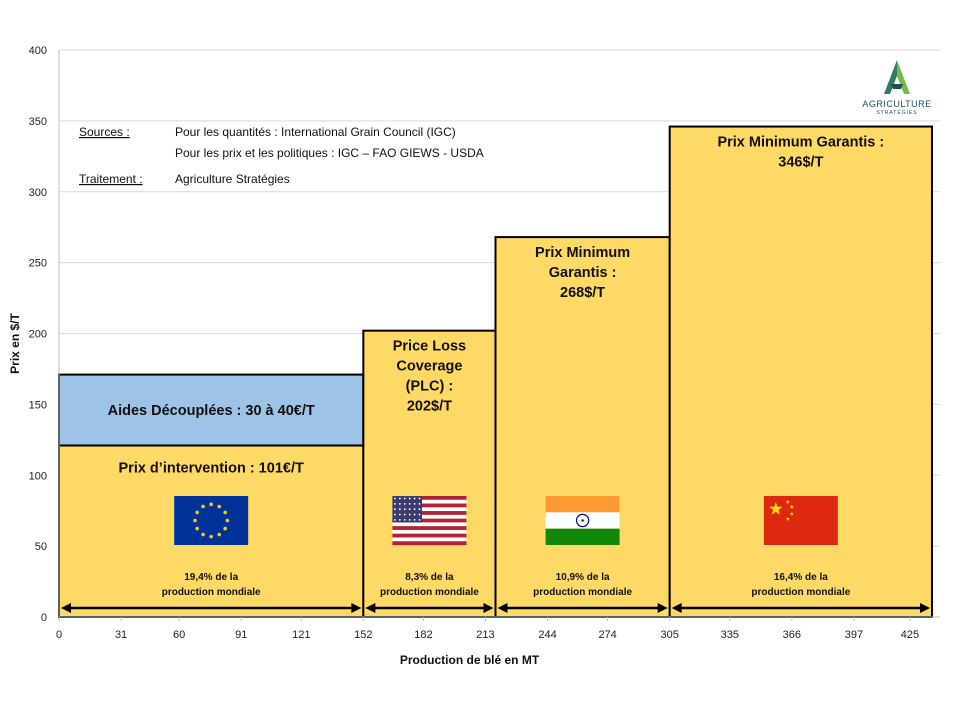 The width and height of the screenshot is (960, 720). What do you see at coordinates (423, 635) in the screenshot?
I see `x-tick-label: 182` at bounding box center [423, 635].